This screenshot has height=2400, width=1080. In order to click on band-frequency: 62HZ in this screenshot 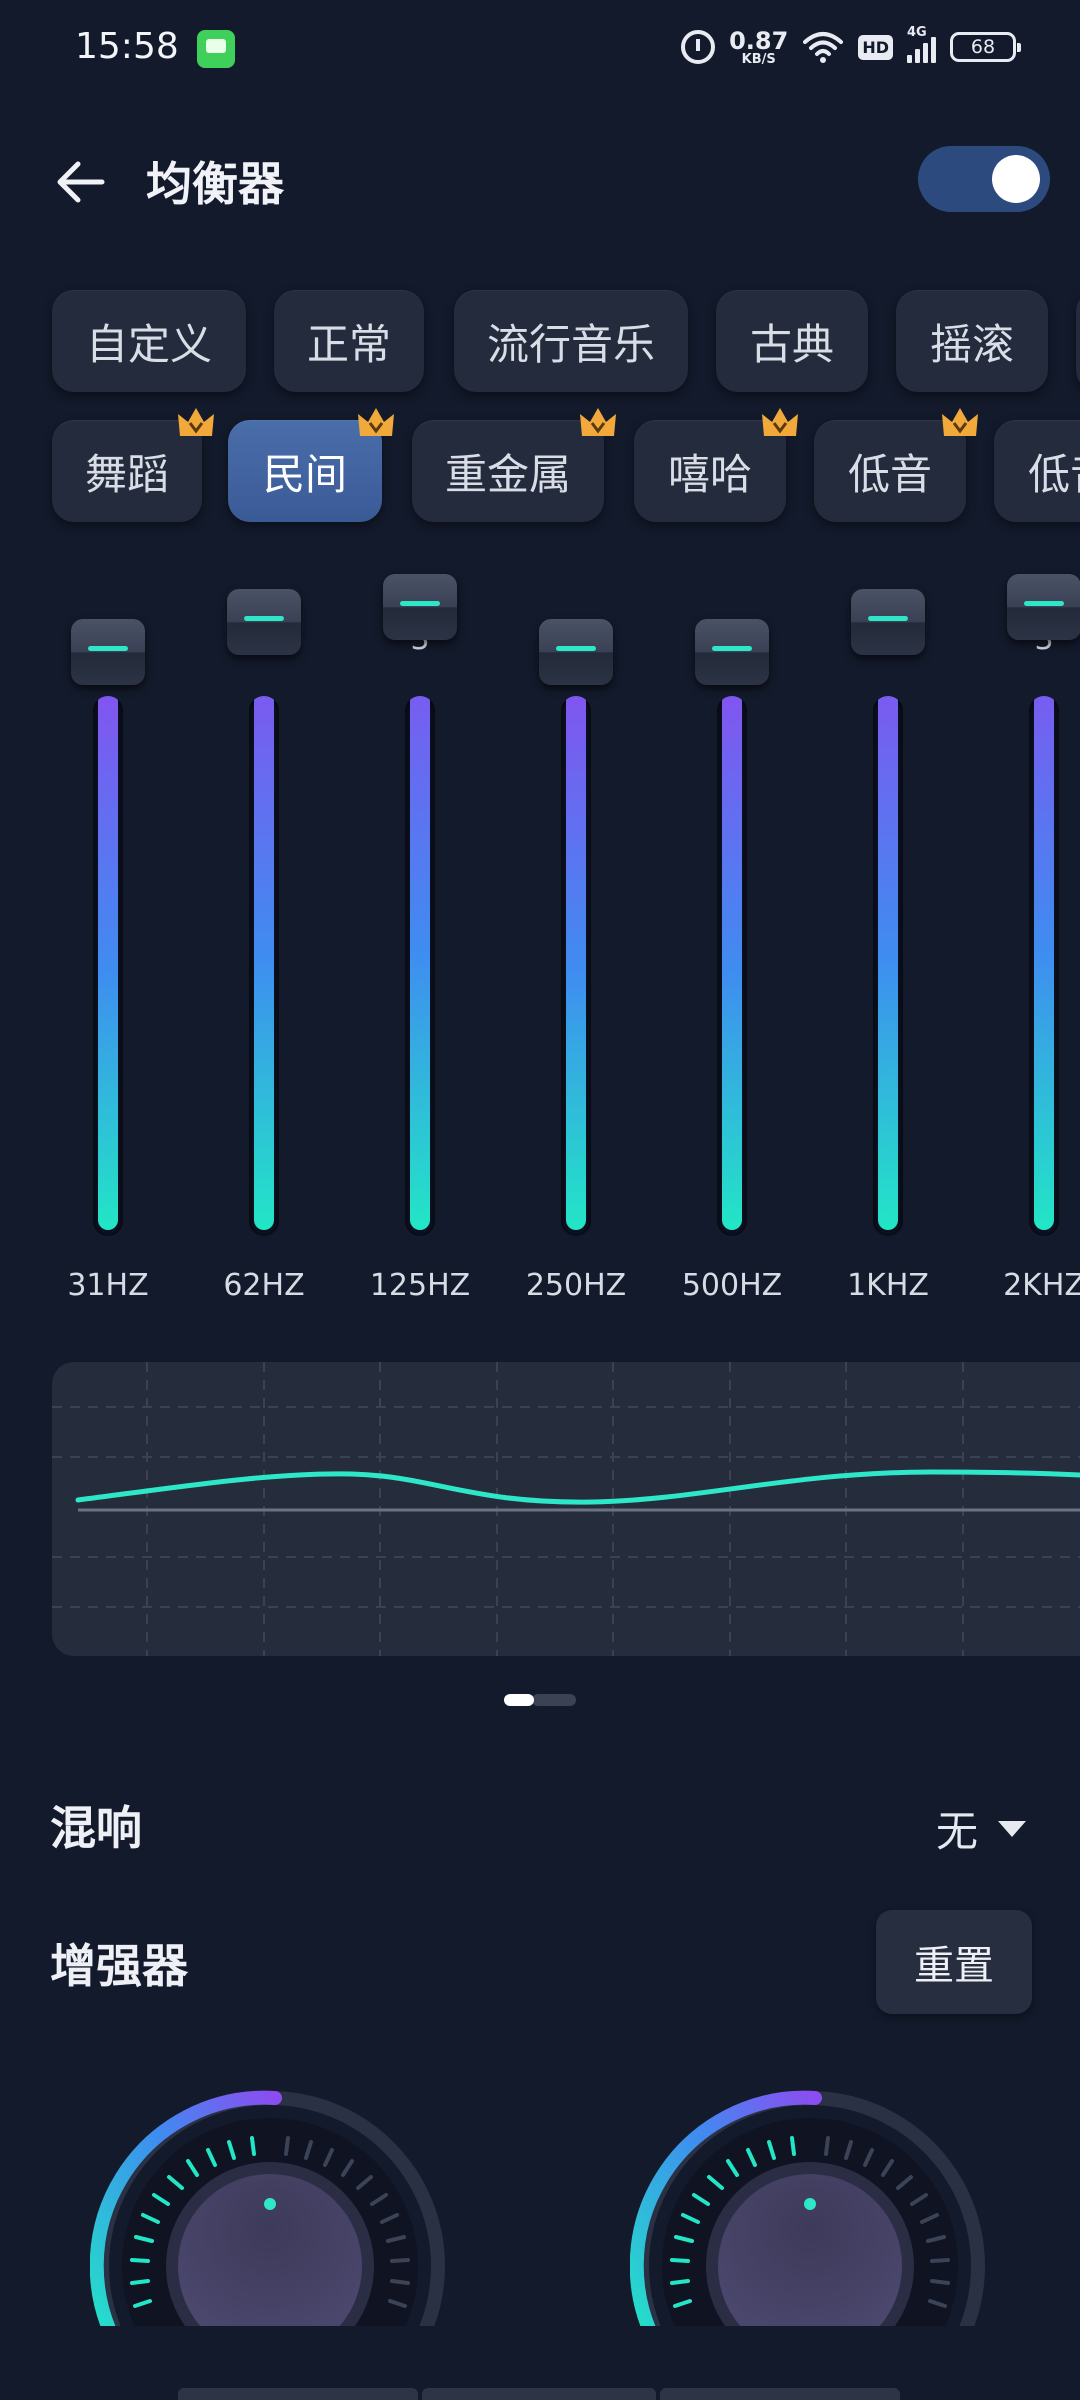, I will do `click(264, 1285)`.